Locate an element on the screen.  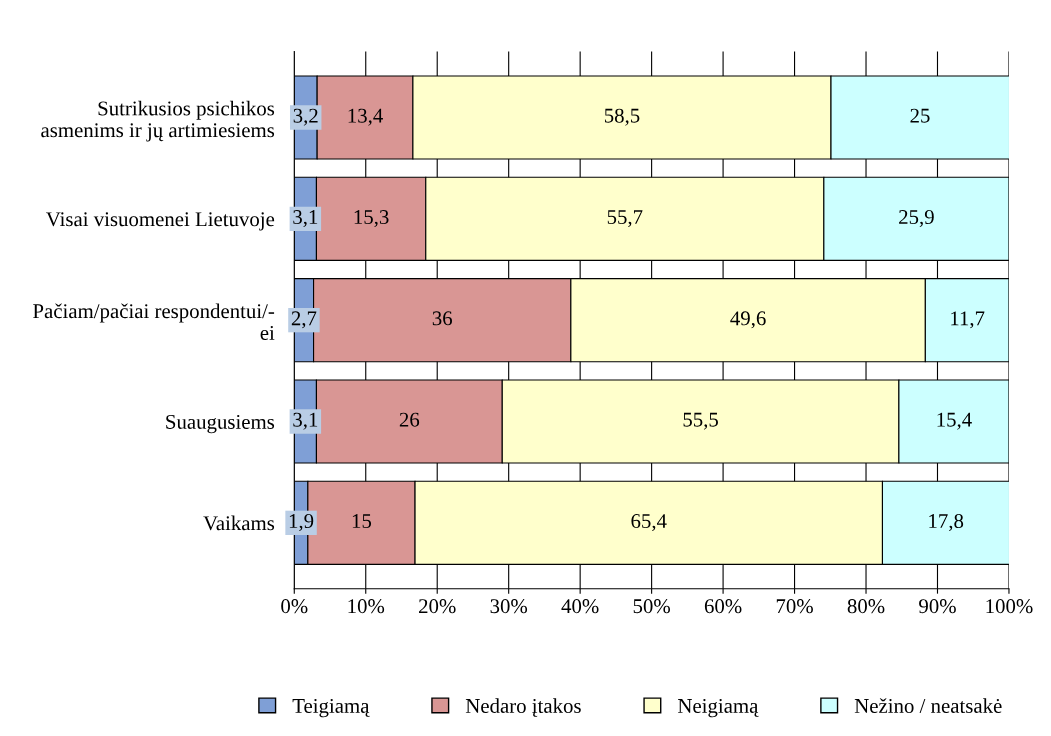
data-label: 13,4 is located at coordinates (365, 117).